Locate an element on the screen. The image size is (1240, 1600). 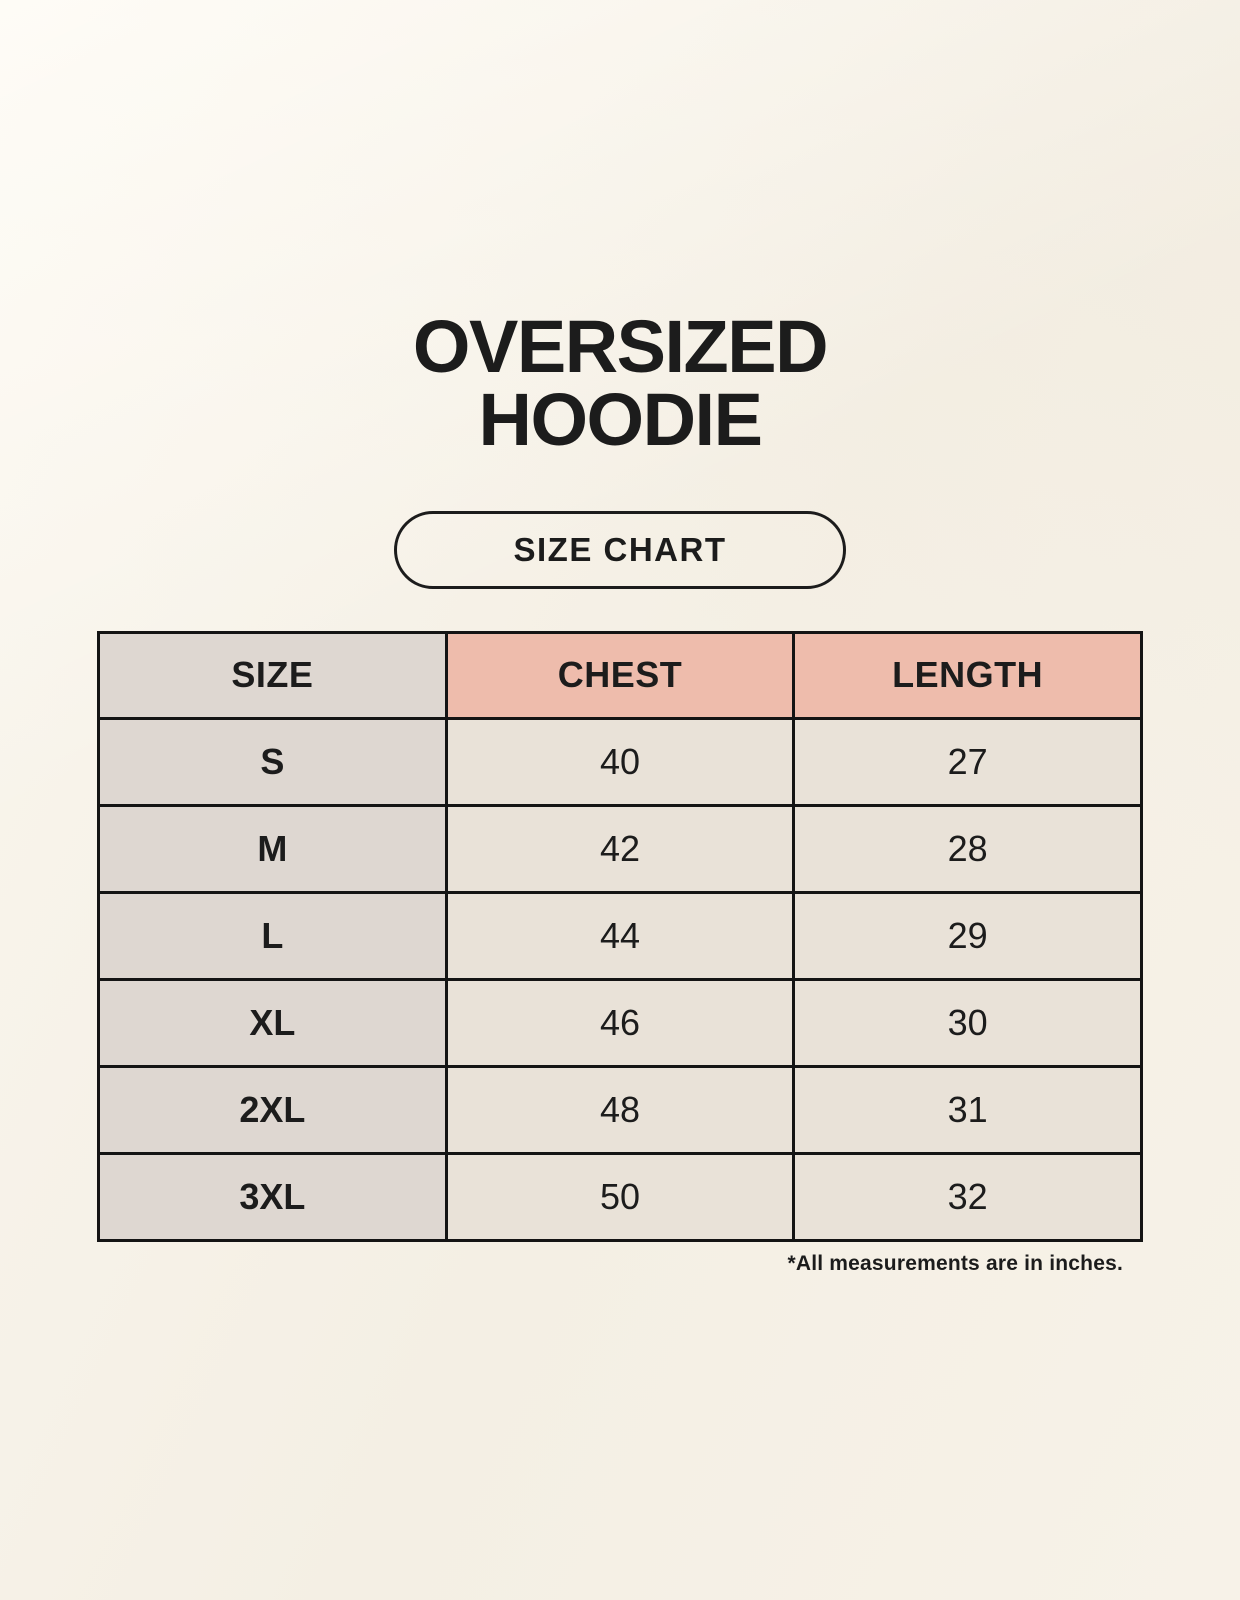
chest-cell: 46 is located at coordinates (620, 1022).